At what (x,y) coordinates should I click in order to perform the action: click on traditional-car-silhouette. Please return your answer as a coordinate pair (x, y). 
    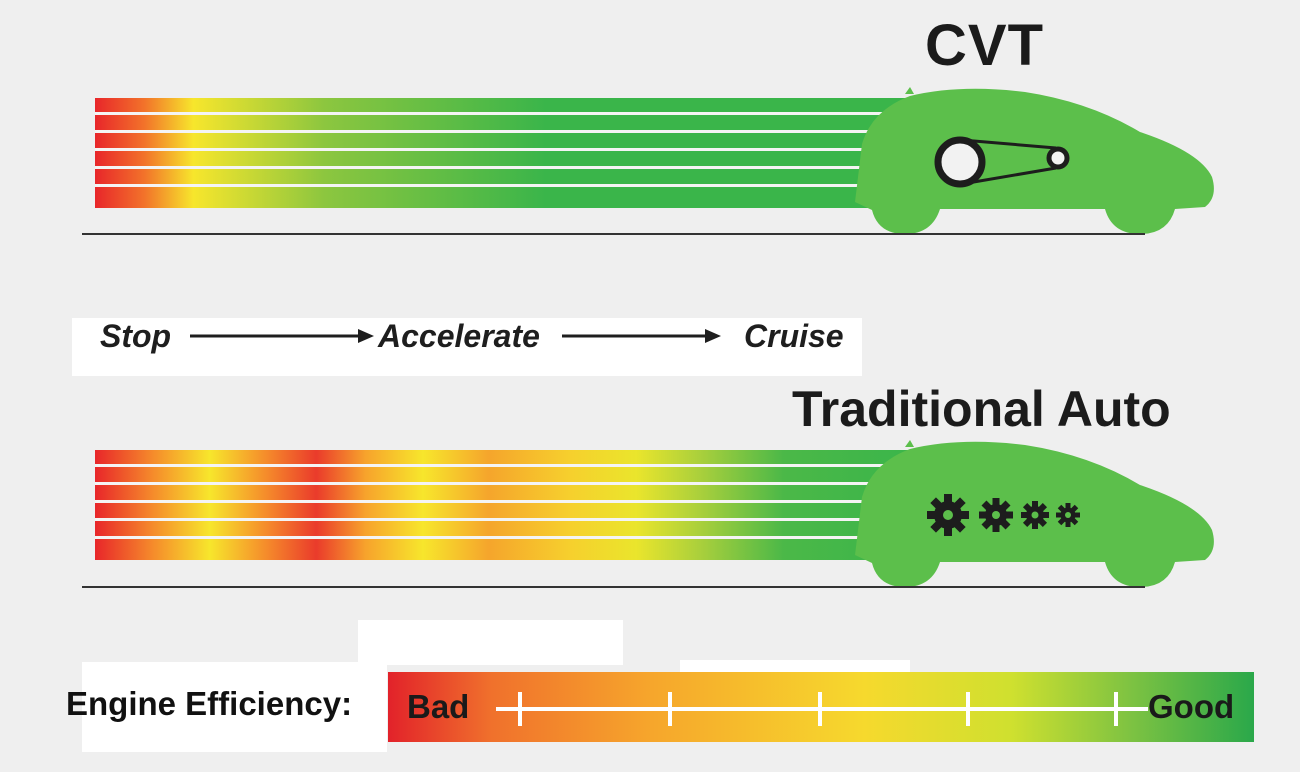
    Looking at the image, I should click on (1034, 513).